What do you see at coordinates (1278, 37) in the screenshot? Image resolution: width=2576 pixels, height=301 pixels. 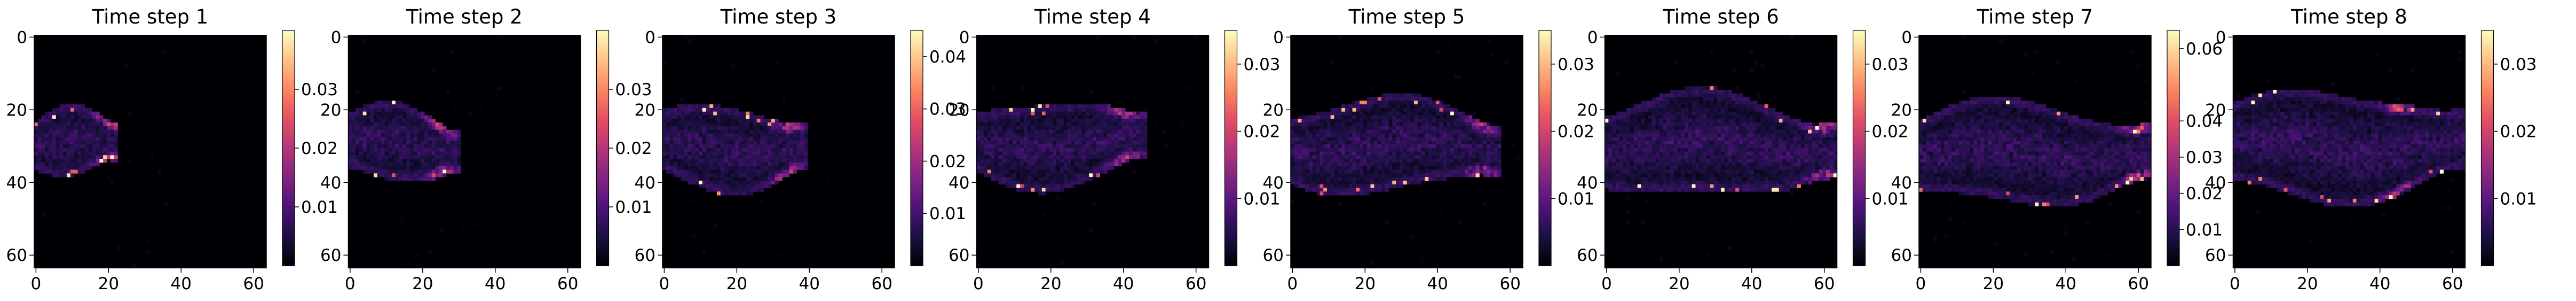 I see `y-tick-label: 0` at bounding box center [1278, 37].